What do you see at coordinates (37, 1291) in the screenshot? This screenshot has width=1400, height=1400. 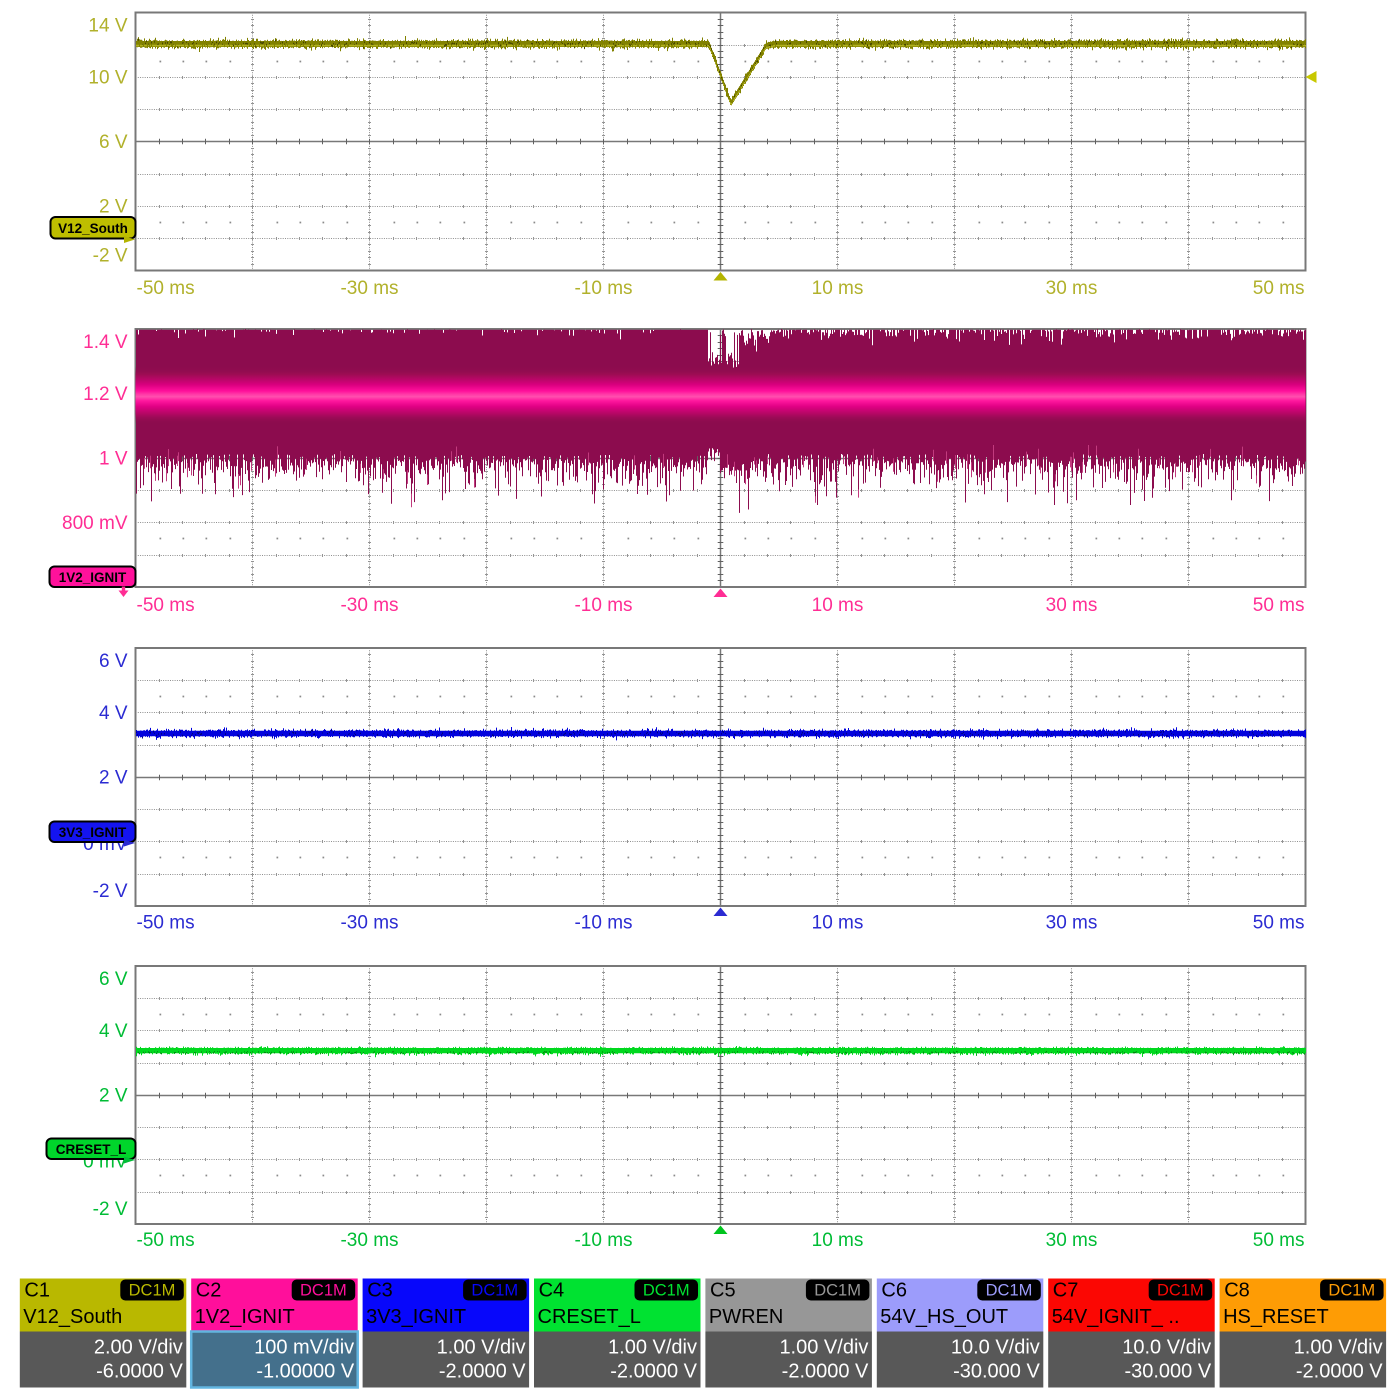 I see `svg-text: C1` at bounding box center [37, 1291].